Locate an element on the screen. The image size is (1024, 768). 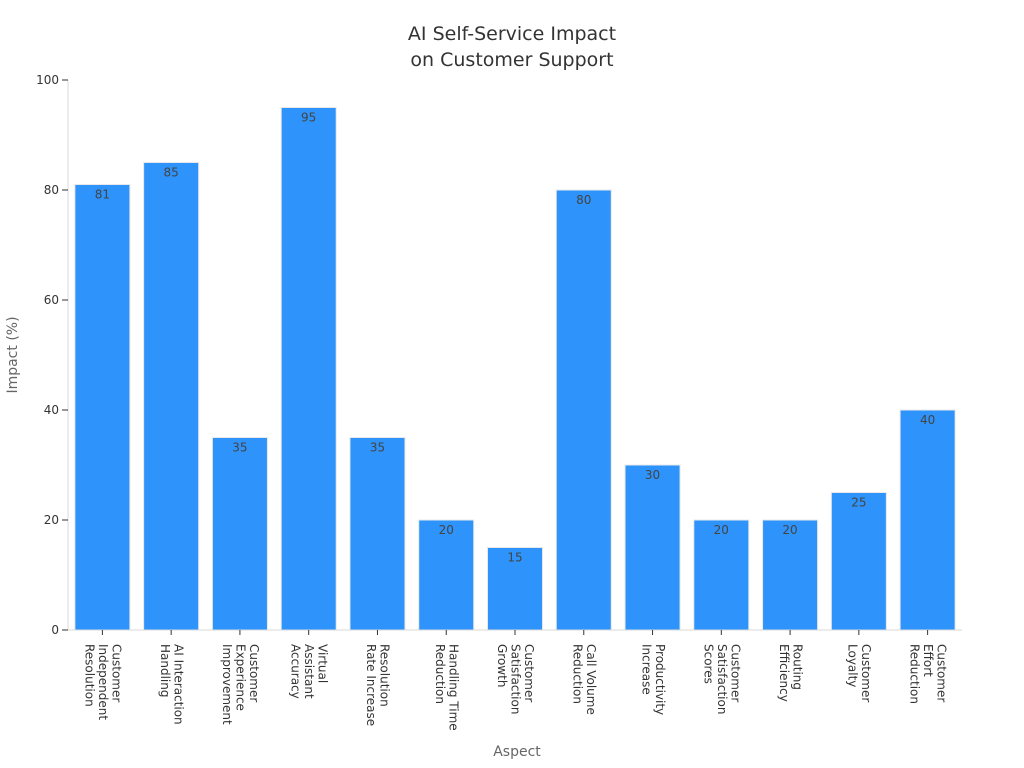
y-tick-label: 80 is located at coordinates (51, 190).